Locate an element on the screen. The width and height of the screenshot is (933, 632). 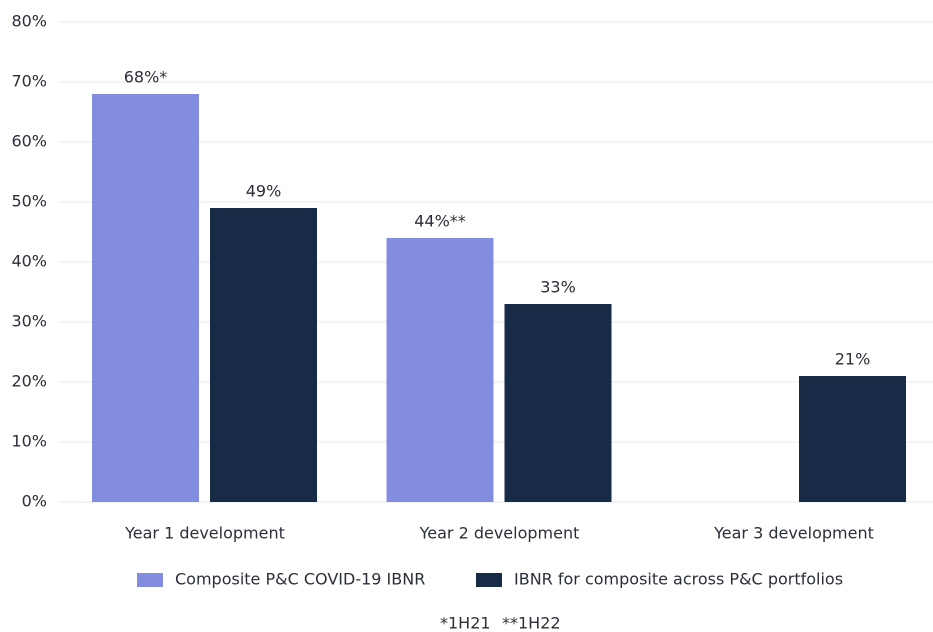
y-tick-label: 30% is located at coordinates (29, 321).